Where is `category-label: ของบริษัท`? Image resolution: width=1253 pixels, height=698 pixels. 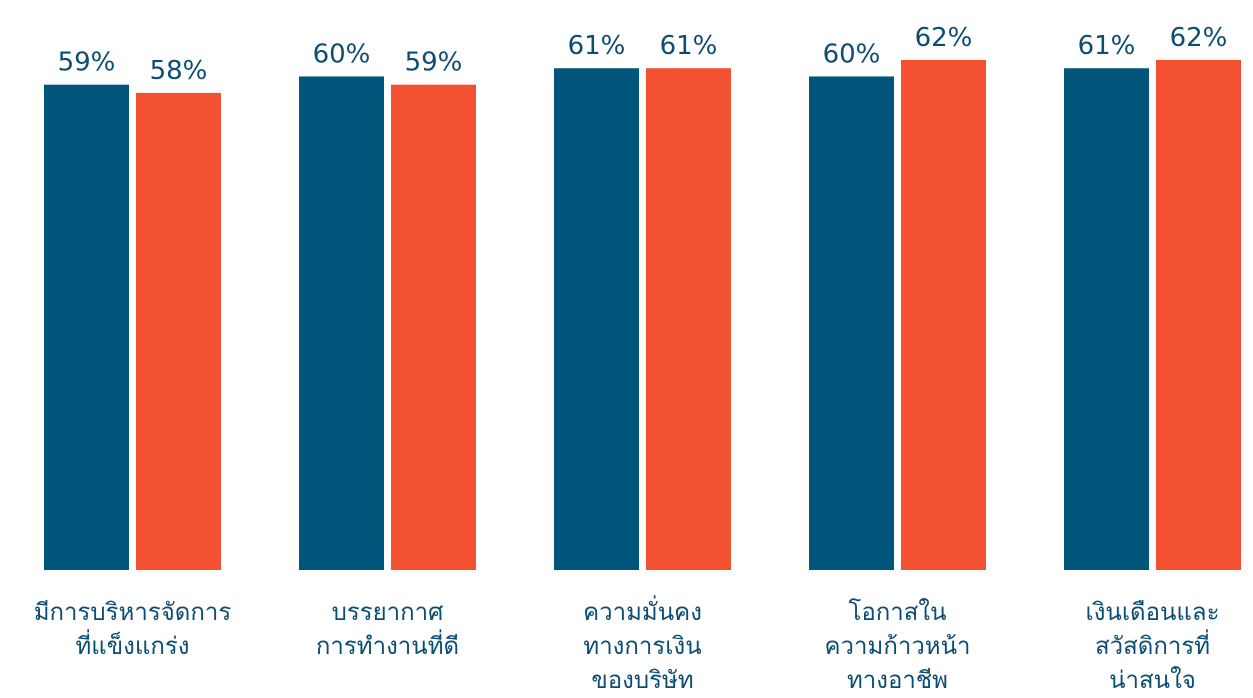 category-label: ของบริษัท is located at coordinates (642, 680).